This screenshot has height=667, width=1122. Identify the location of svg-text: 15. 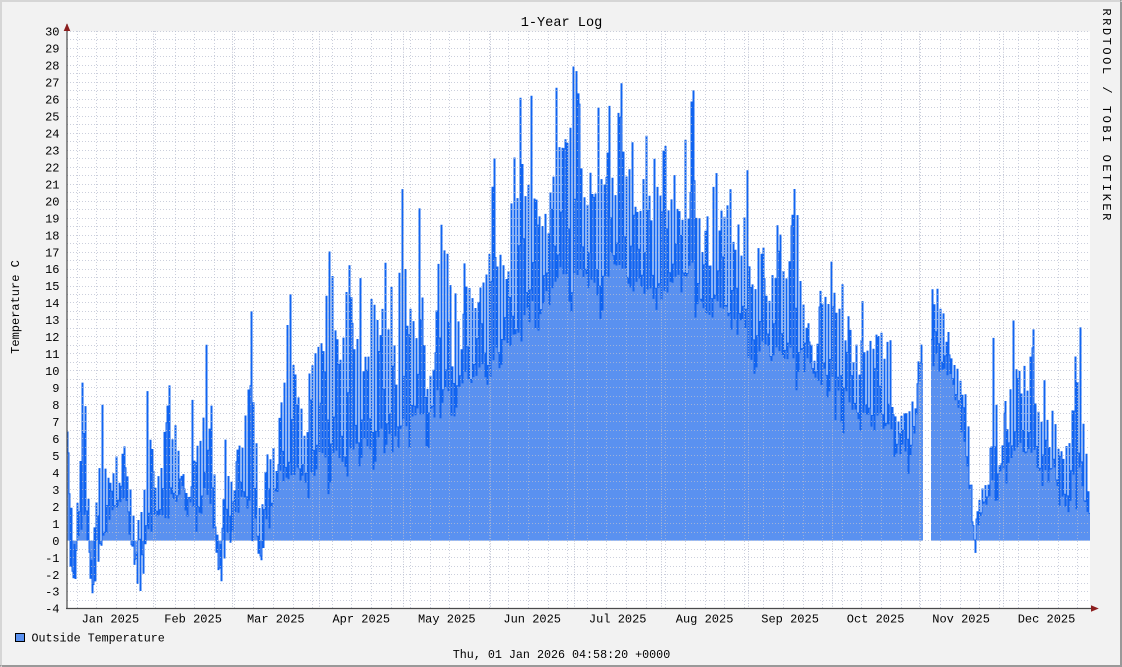
(52, 287).